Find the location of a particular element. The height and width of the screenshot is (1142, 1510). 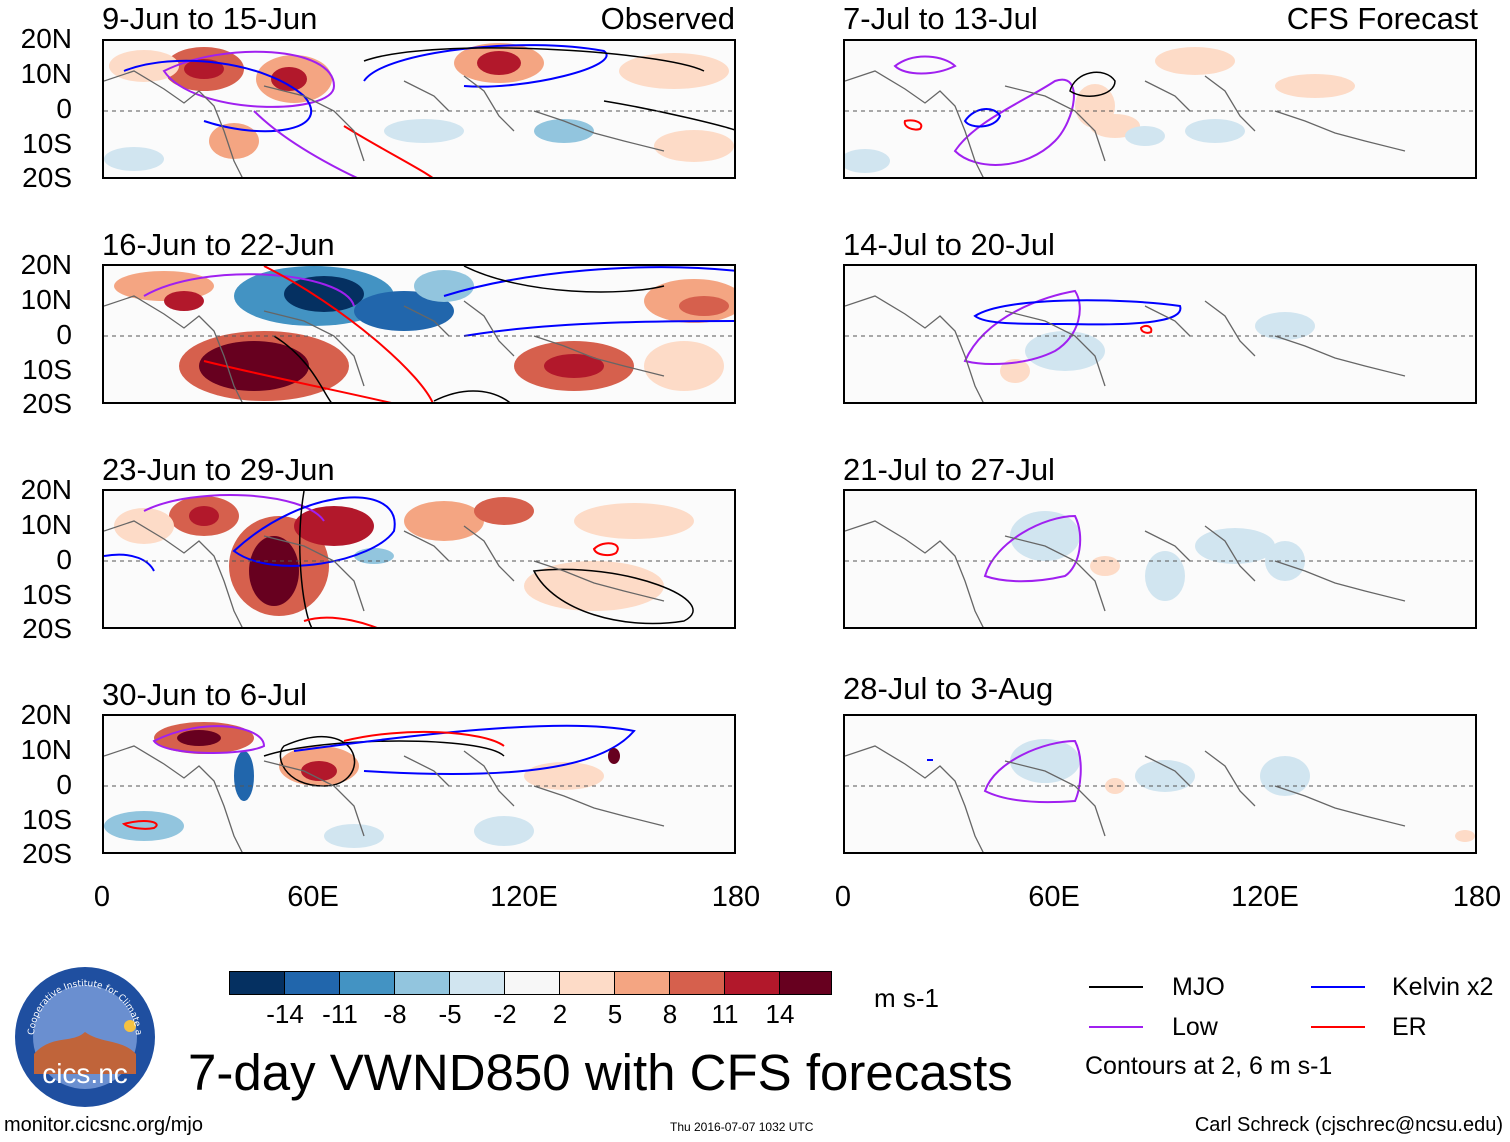

legend-label-kelvin: Kelvin x2 is located at coordinates (1443, 987).